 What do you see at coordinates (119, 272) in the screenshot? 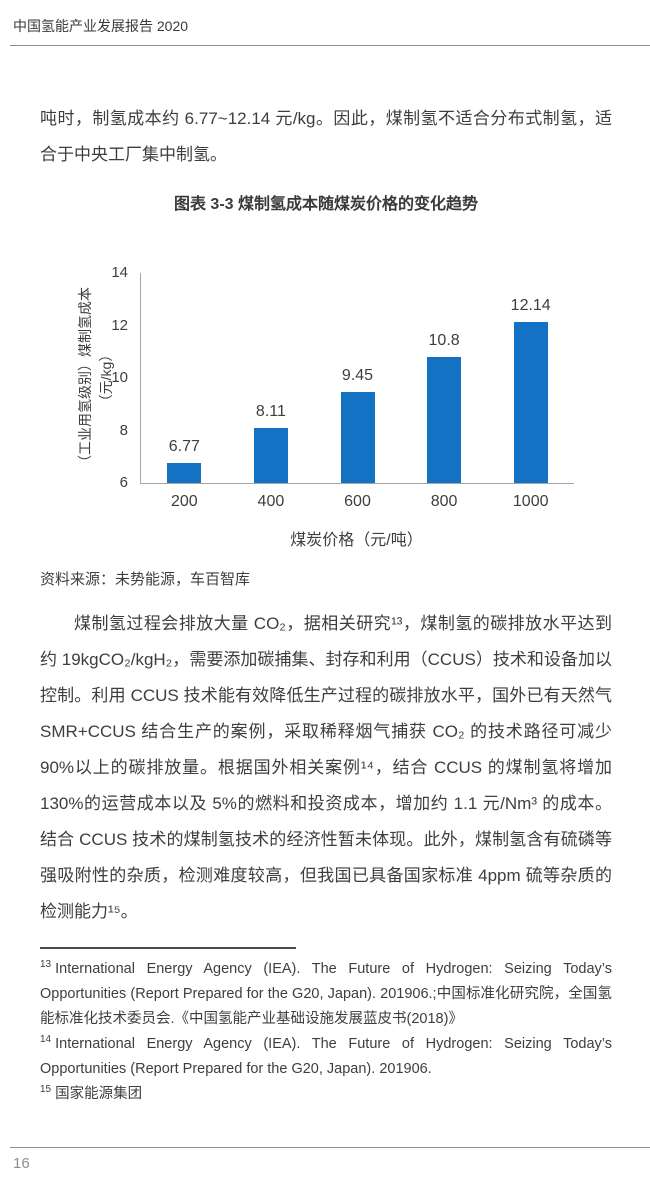
I see `y-tick-label: 14` at bounding box center [119, 272].